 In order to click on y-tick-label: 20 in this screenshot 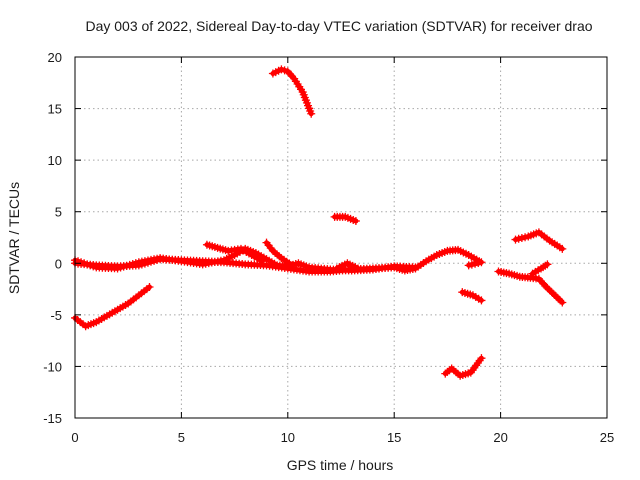, I will do `click(55, 57)`.